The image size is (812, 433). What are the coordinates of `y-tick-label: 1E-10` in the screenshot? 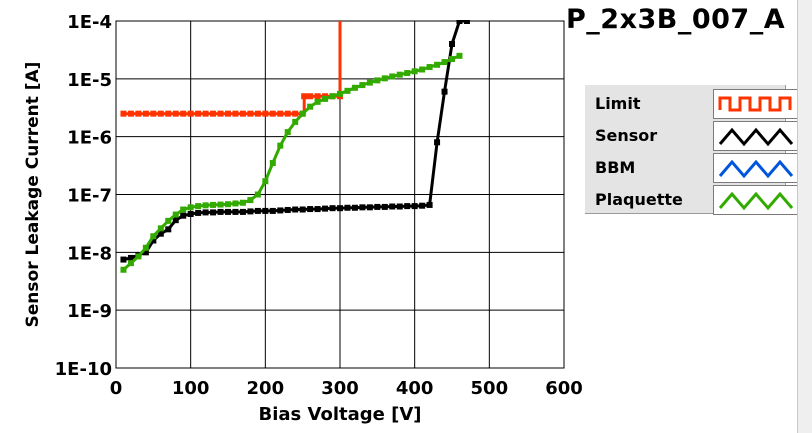 It's located at (83, 369).